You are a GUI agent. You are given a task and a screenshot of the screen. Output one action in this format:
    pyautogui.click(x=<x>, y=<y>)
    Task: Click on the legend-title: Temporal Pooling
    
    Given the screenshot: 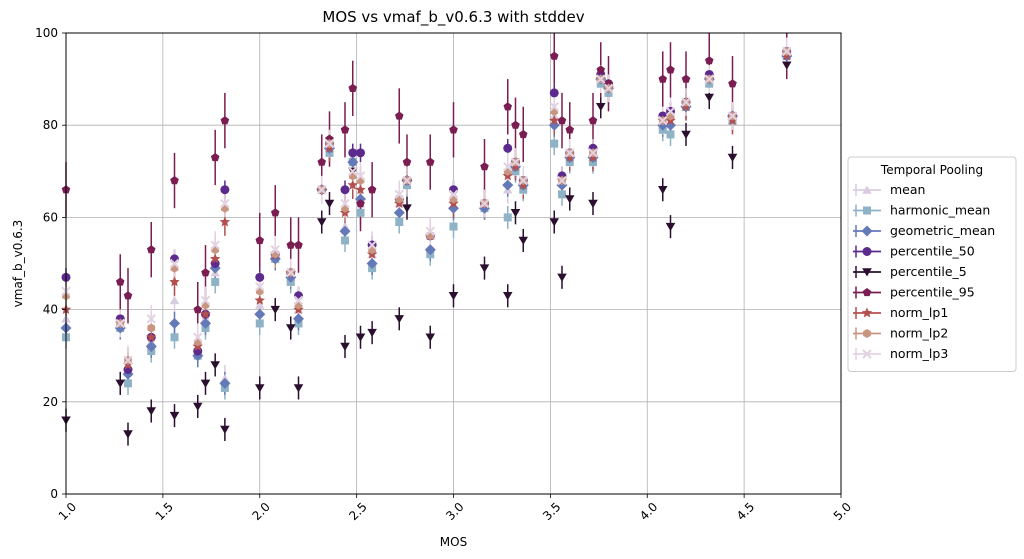 What is the action you would take?
    pyautogui.click(x=931, y=170)
    